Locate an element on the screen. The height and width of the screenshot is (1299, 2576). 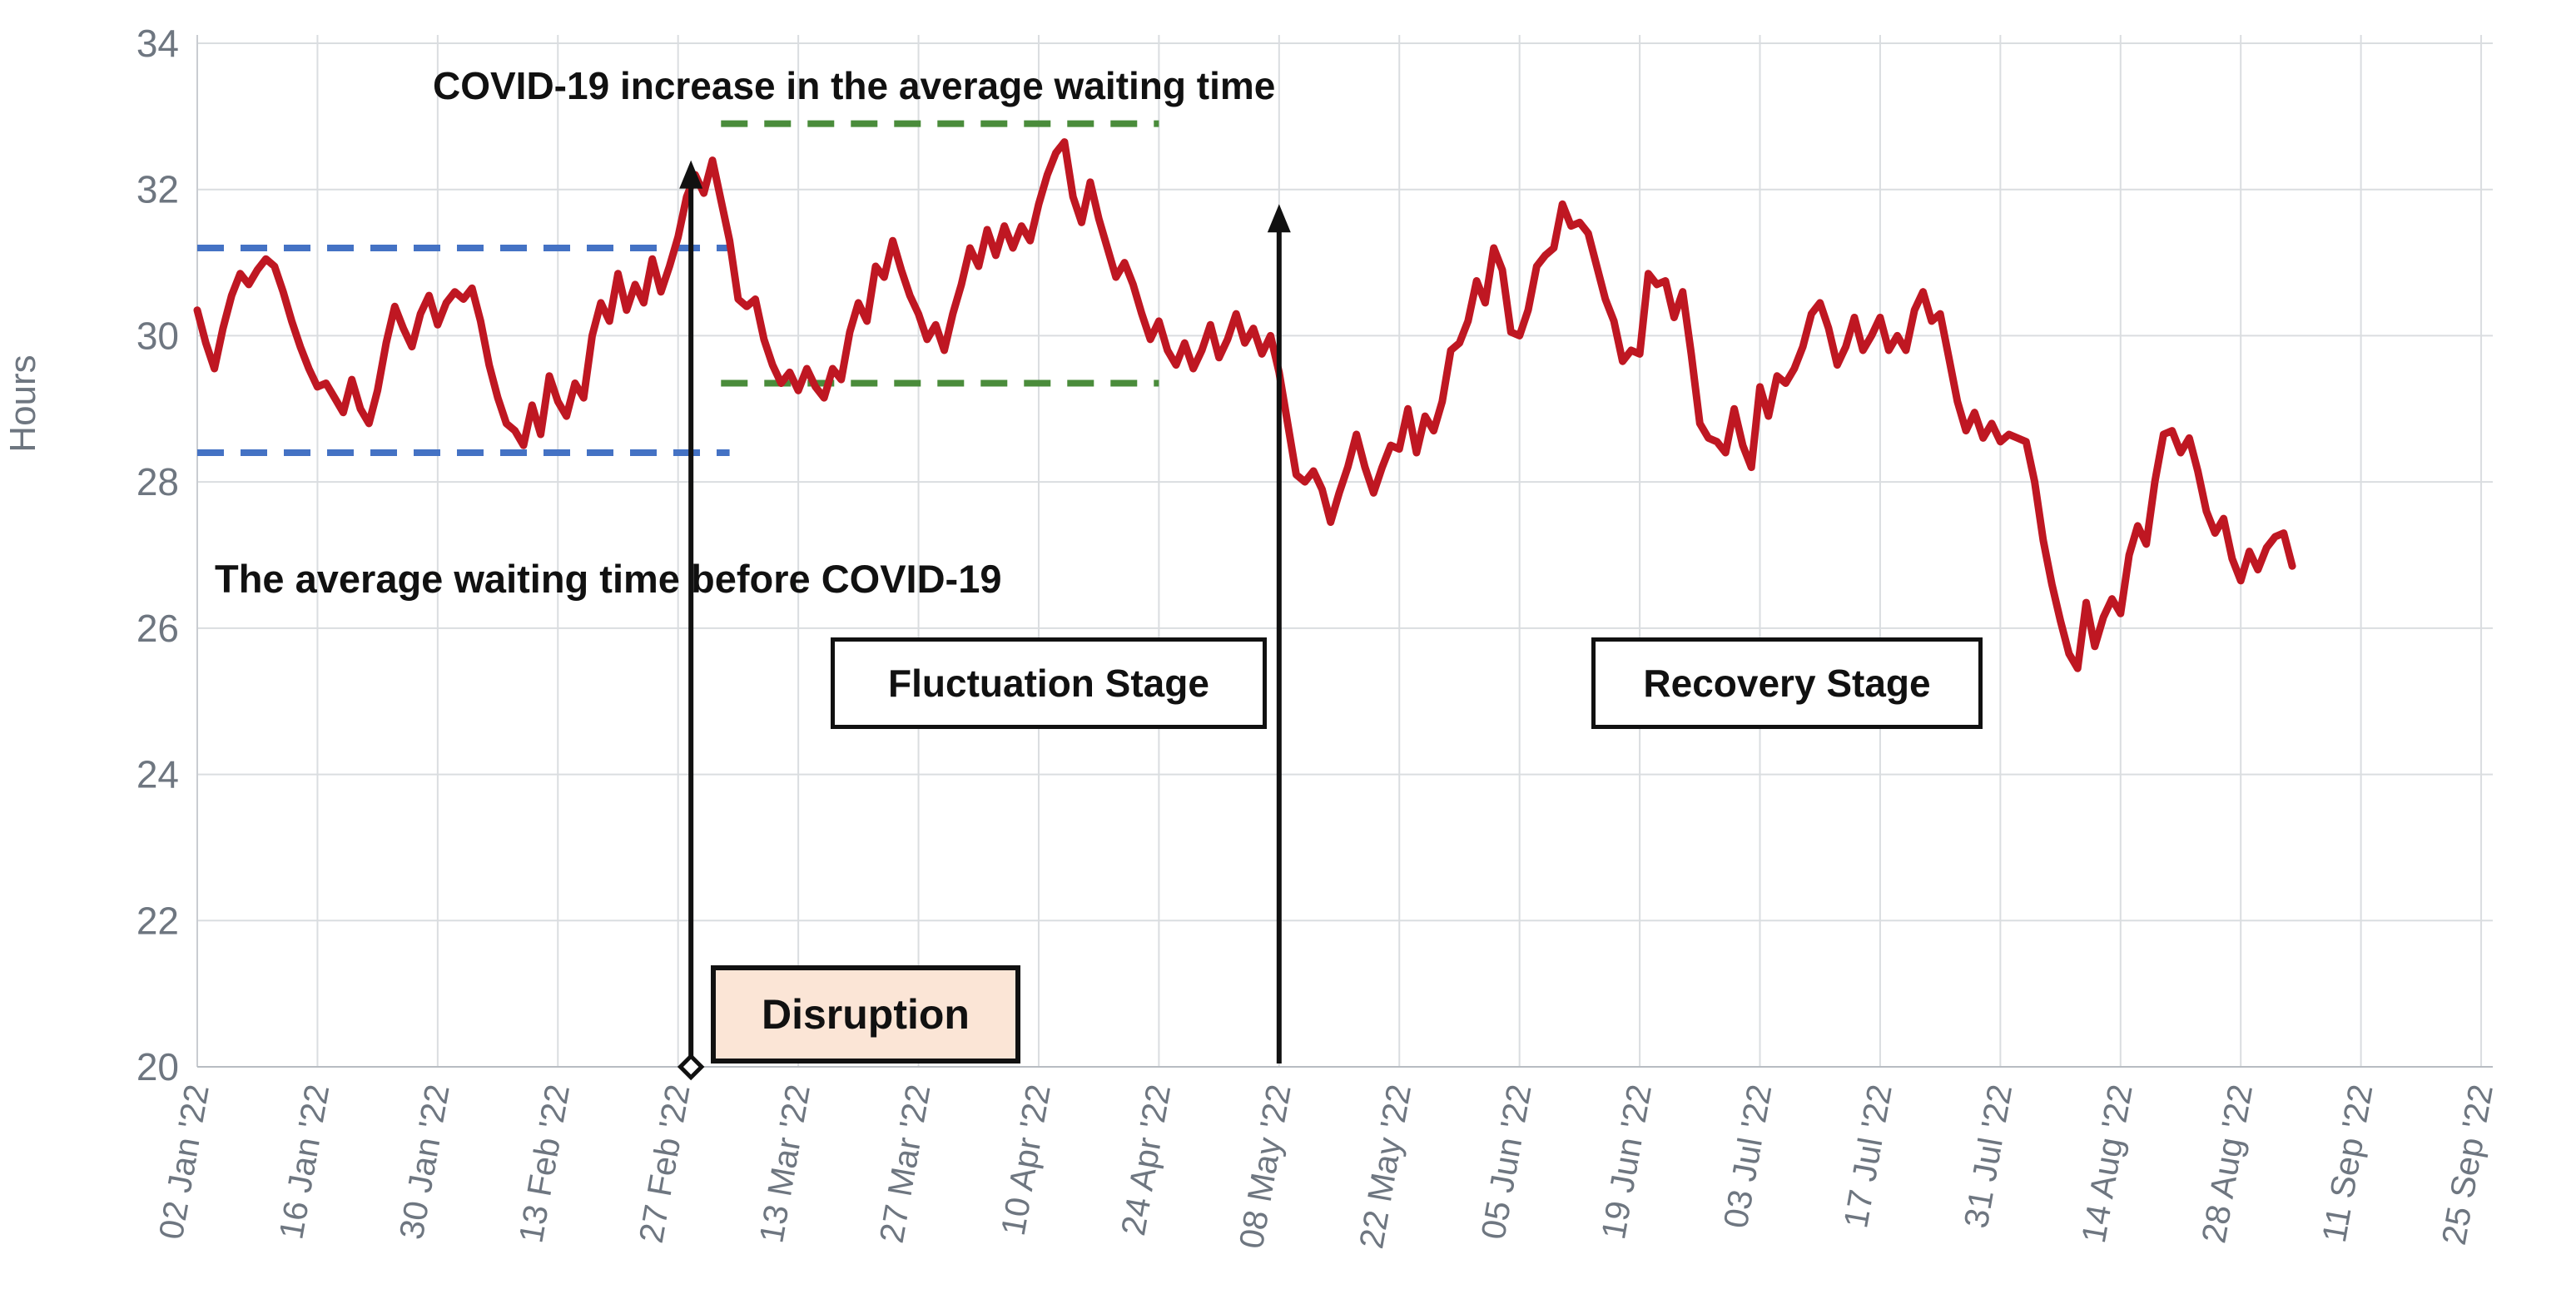
recovery-stage-label: Recovery Stage is located at coordinates (1787, 683).